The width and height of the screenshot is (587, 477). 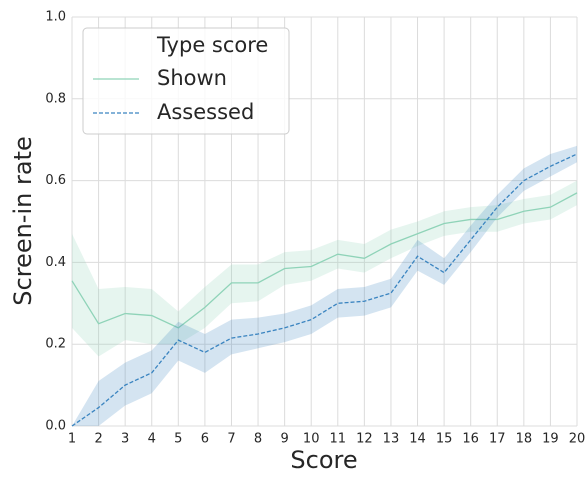 What do you see at coordinates (55, 426) in the screenshot?
I see `y-tick-label: 0.0` at bounding box center [55, 426].